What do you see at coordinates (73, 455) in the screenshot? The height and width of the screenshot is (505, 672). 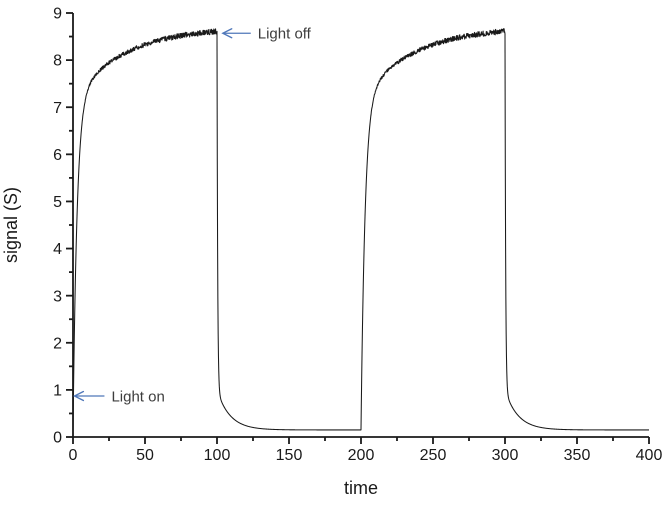 I see `x-tick-label: 0` at bounding box center [73, 455].